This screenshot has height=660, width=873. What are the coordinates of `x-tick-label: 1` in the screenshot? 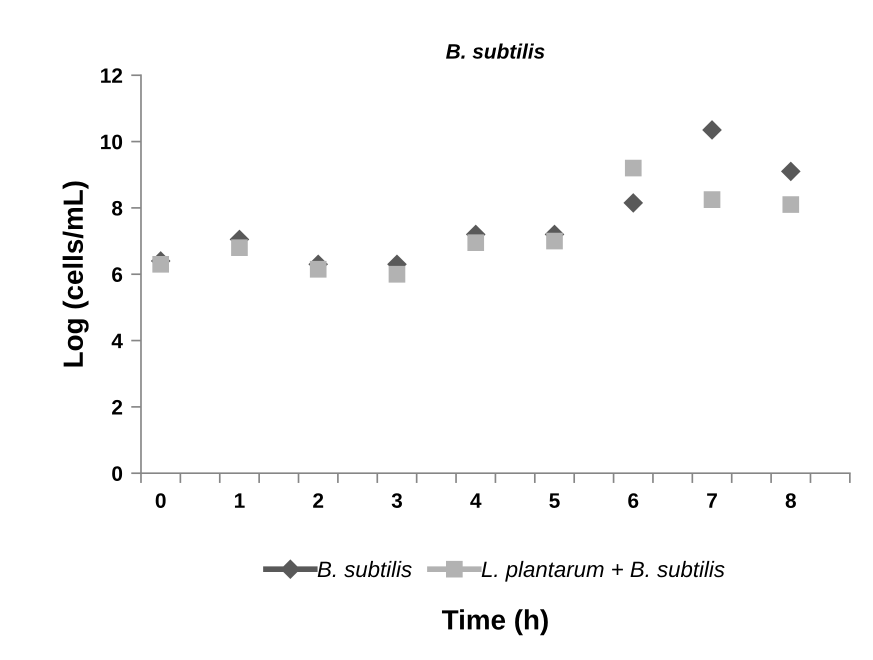 It's located at (239, 500).